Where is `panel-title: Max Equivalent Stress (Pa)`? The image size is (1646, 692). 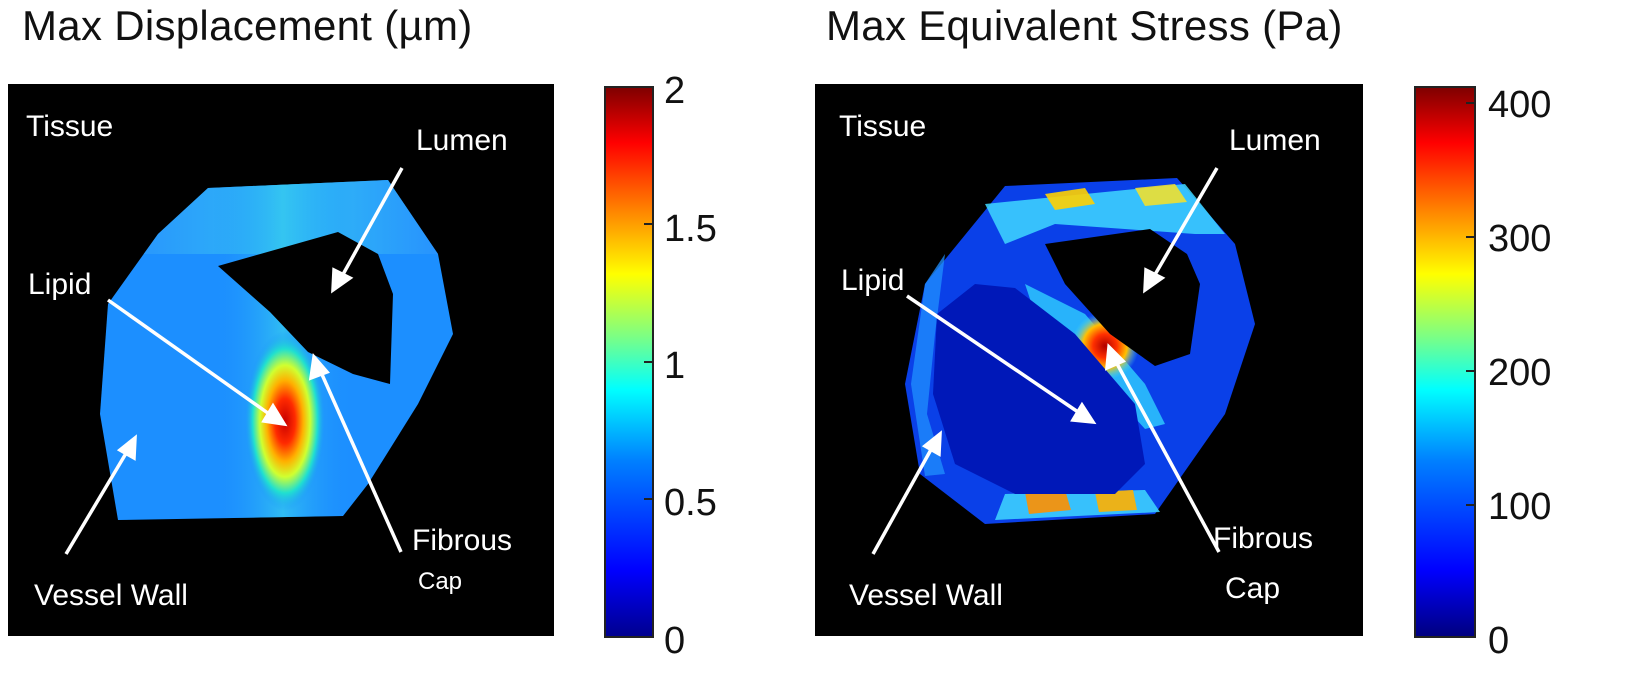 panel-title: Max Equivalent Stress (Pa) is located at coordinates (1084, 25).